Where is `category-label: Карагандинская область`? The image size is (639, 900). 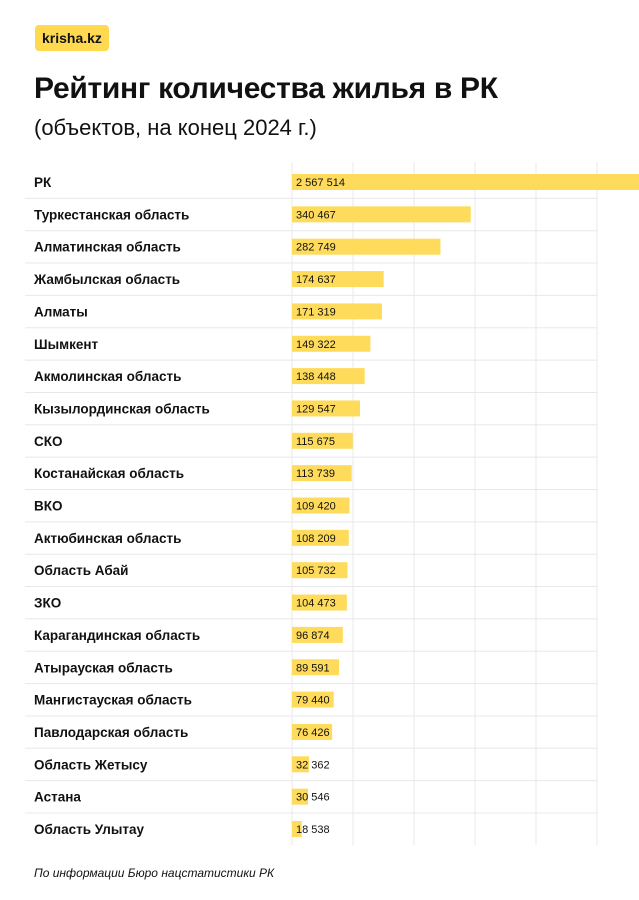 category-label: Карагандинская область is located at coordinates (117, 635).